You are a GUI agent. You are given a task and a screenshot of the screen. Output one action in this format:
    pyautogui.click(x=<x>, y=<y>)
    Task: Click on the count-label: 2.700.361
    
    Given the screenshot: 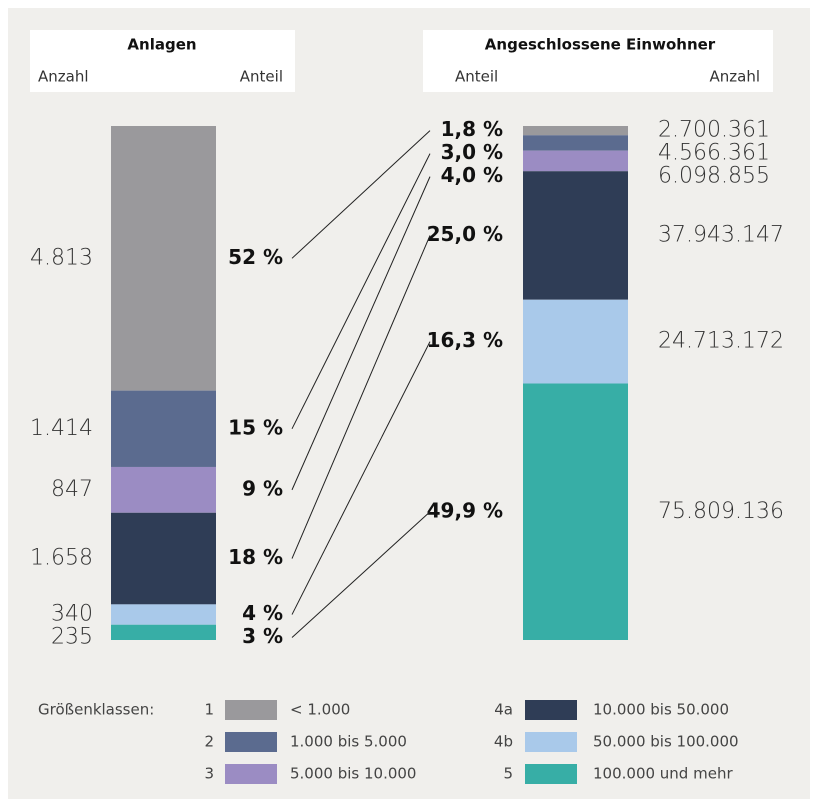 What is the action you would take?
    pyautogui.click(x=714, y=130)
    